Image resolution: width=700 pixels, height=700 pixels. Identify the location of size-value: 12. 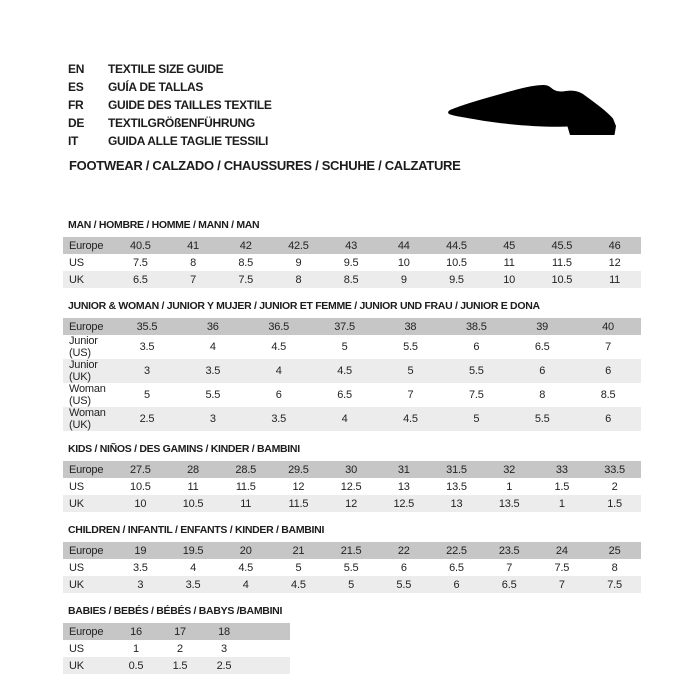
(351, 503).